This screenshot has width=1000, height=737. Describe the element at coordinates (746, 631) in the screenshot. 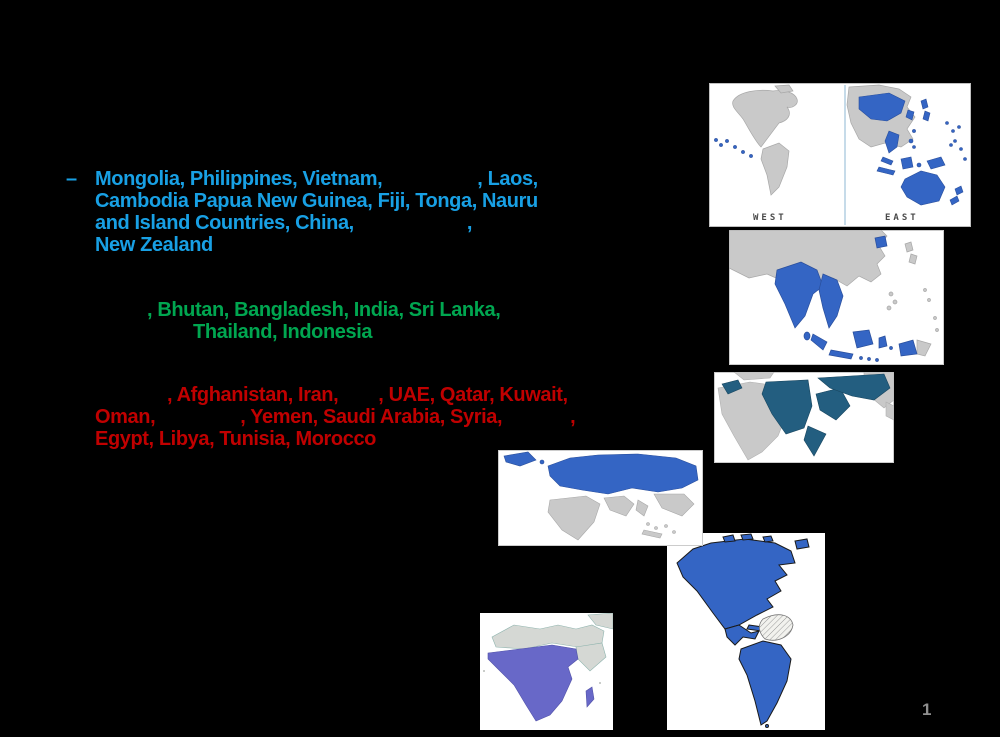

I see `americas-map-image` at that location.